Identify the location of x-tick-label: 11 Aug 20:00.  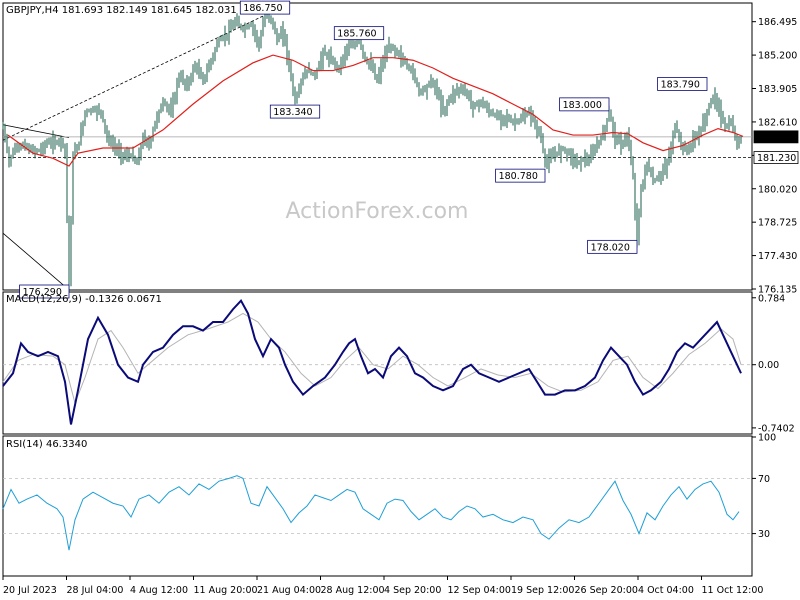
(226, 590).